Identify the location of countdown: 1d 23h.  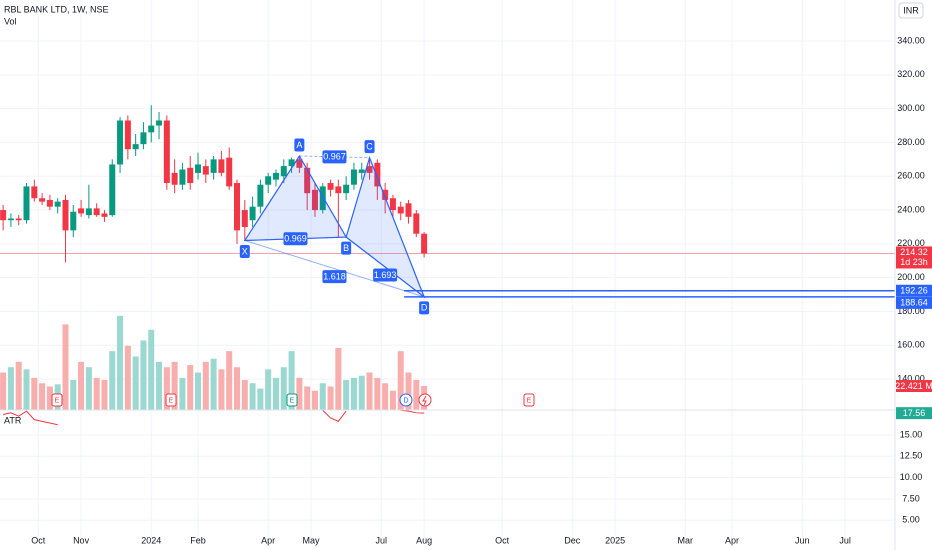
(914, 262).